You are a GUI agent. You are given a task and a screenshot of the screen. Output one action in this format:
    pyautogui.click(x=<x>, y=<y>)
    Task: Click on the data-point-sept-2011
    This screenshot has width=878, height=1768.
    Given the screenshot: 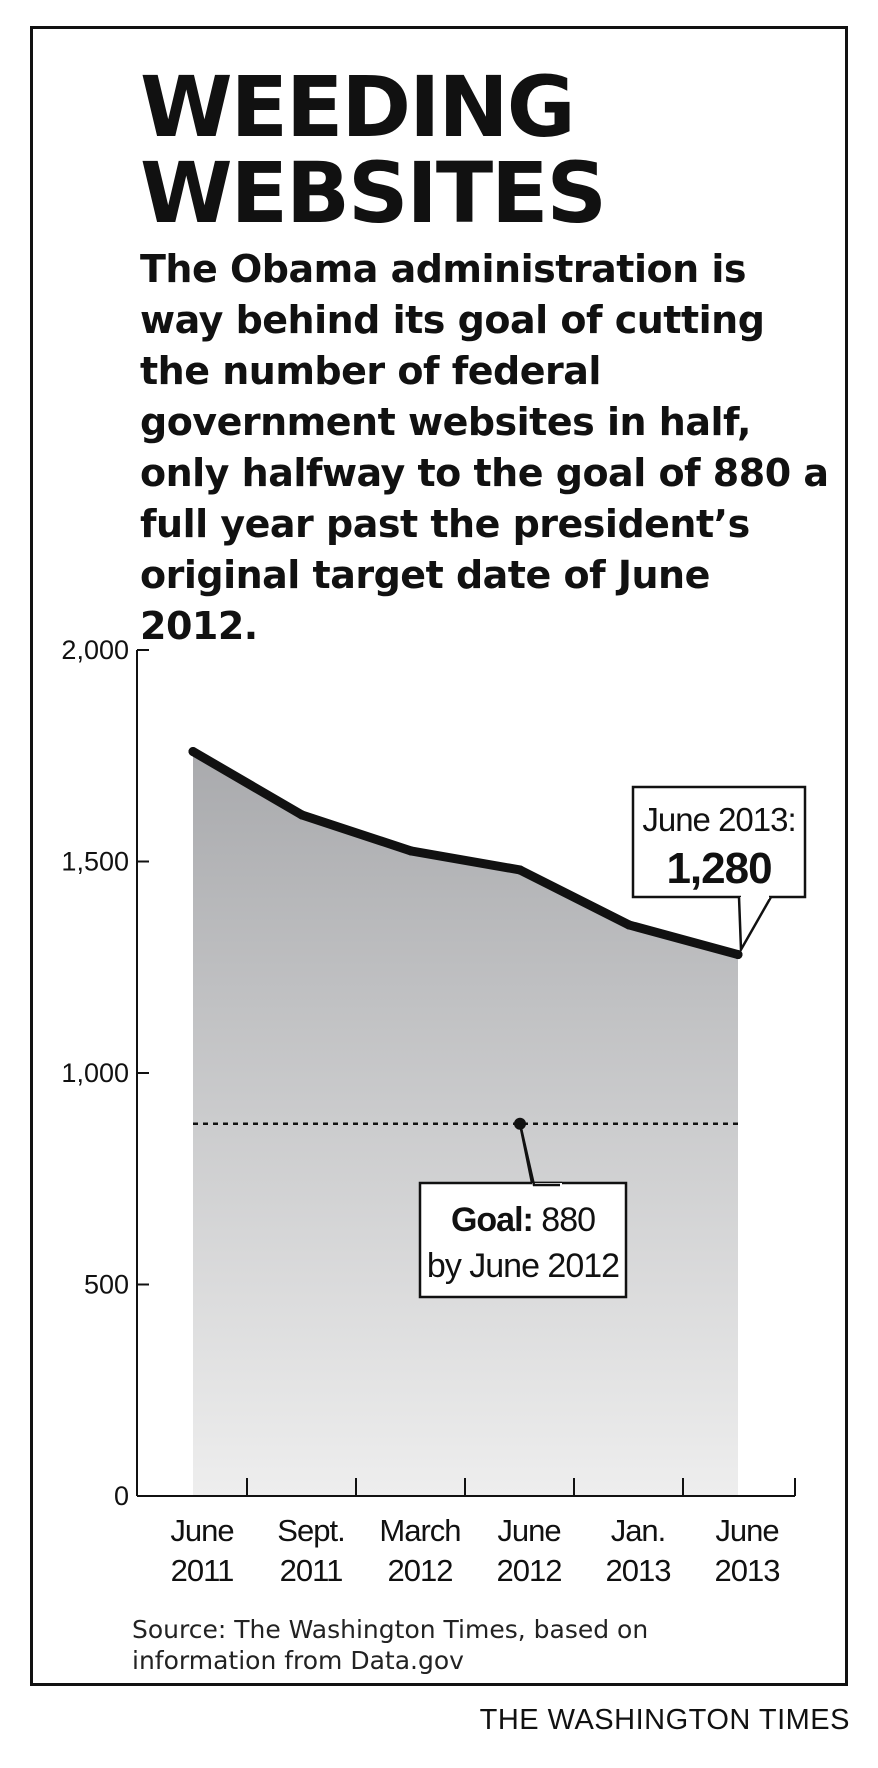 What is the action you would take?
    pyautogui.click(x=302, y=815)
    